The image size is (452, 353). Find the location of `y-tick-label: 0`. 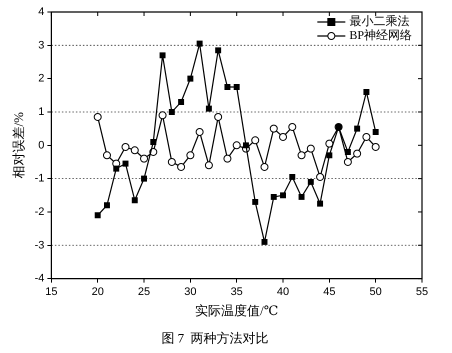

y-tick-label: 0 is located at coordinates (41, 145).